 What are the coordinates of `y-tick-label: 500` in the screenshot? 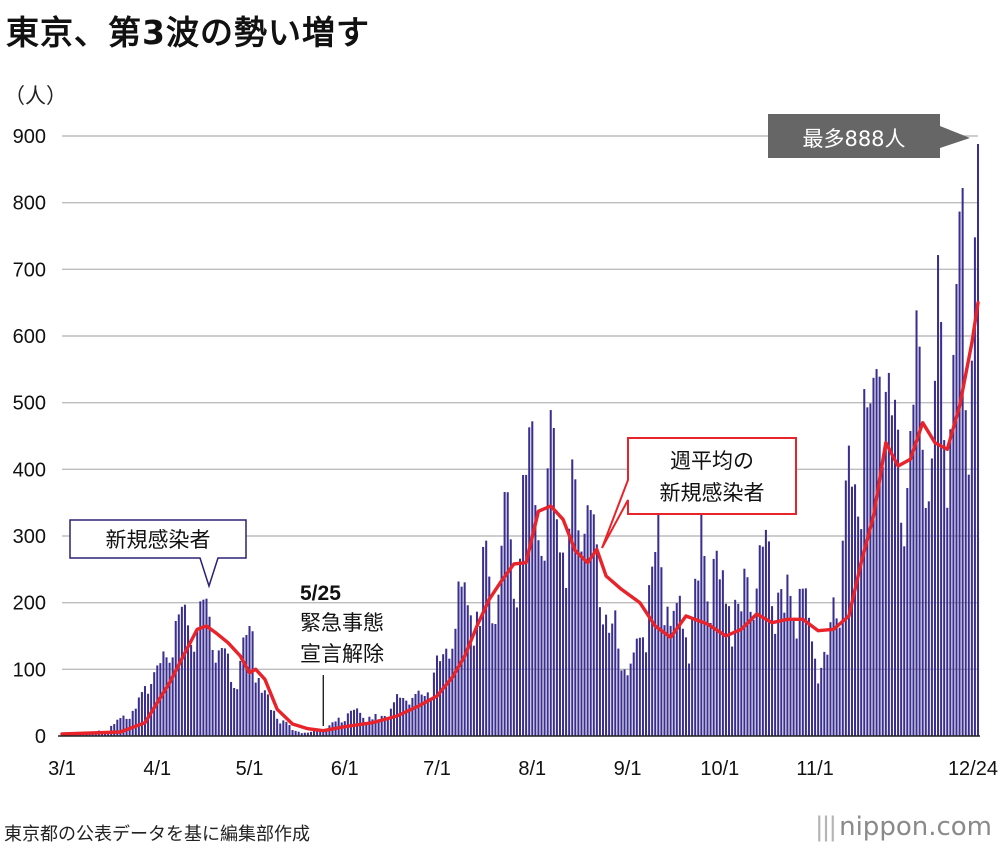 It's located at (29, 404).